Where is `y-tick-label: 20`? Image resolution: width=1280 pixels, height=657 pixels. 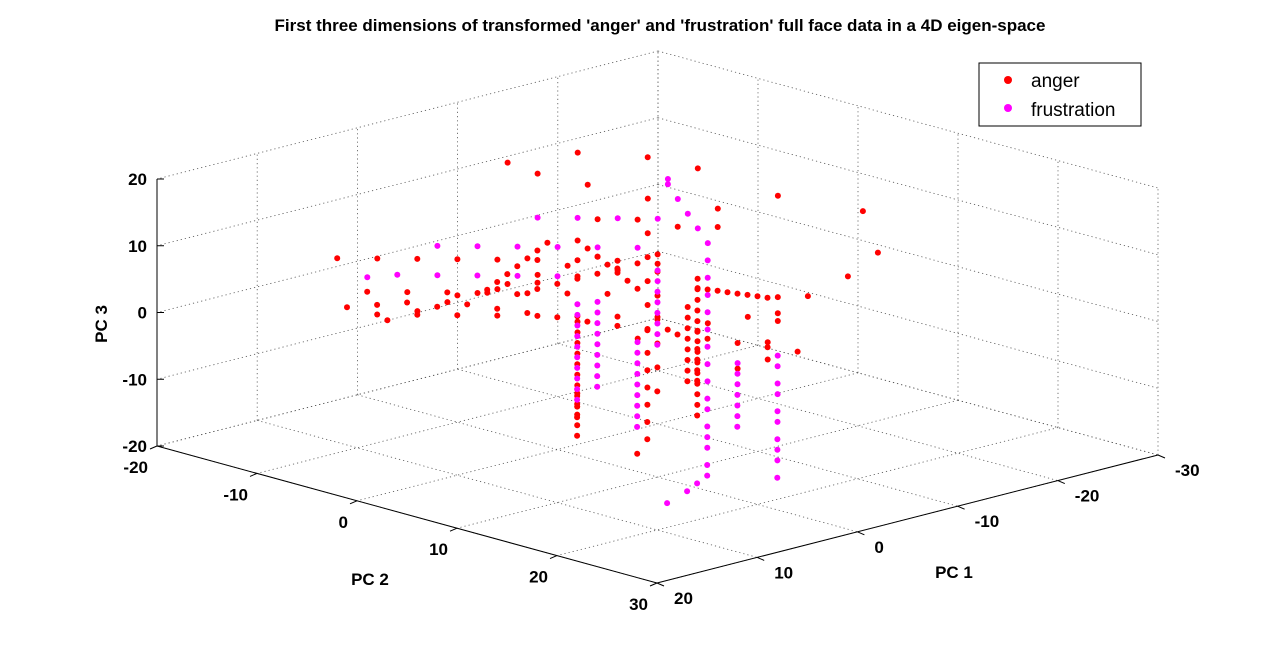 y-tick-label: 20 is located at coordinates (538, 577).